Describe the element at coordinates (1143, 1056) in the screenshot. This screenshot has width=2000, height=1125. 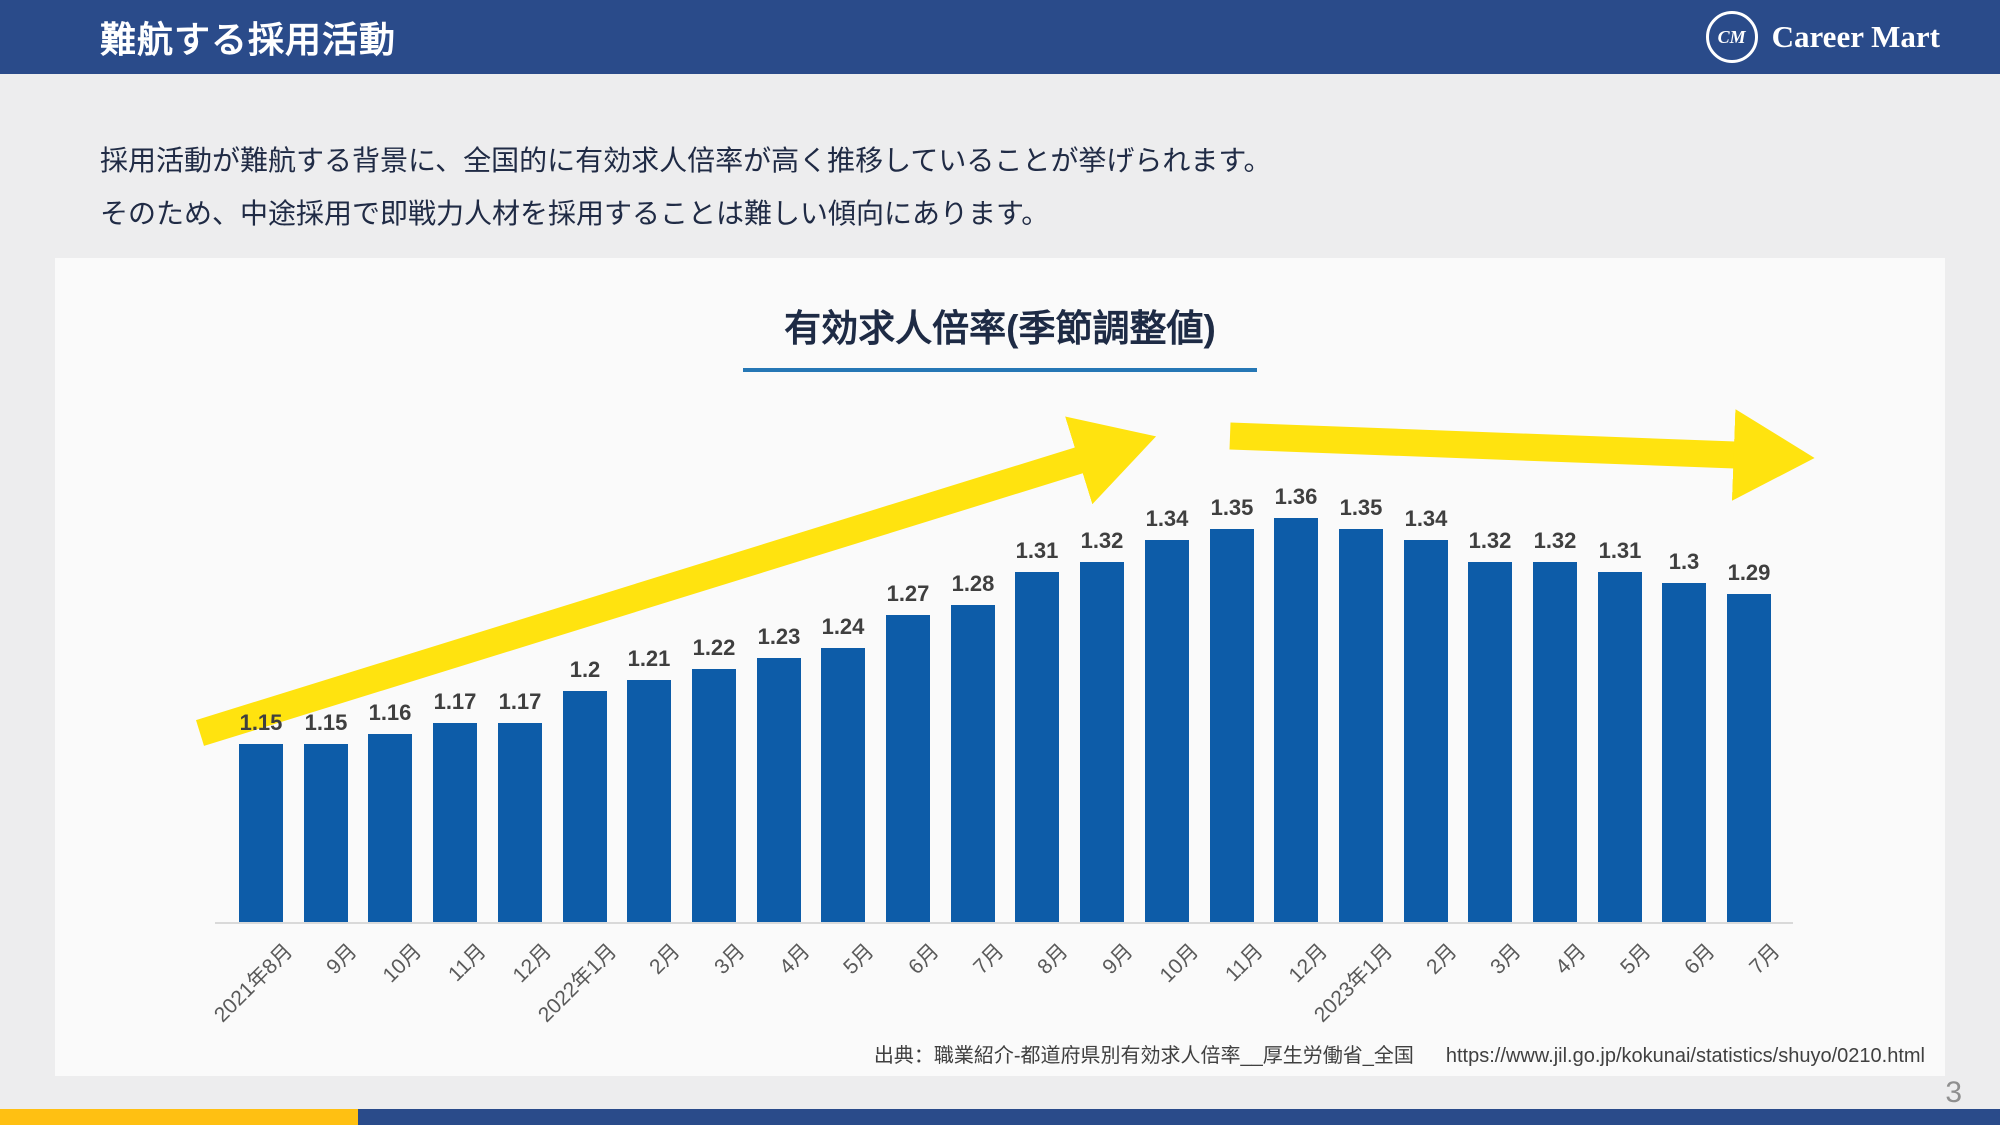
I see `source-label: 出典：職業紹介-都道府県別有効求人倍率__厚生労働省_全国` at that location.